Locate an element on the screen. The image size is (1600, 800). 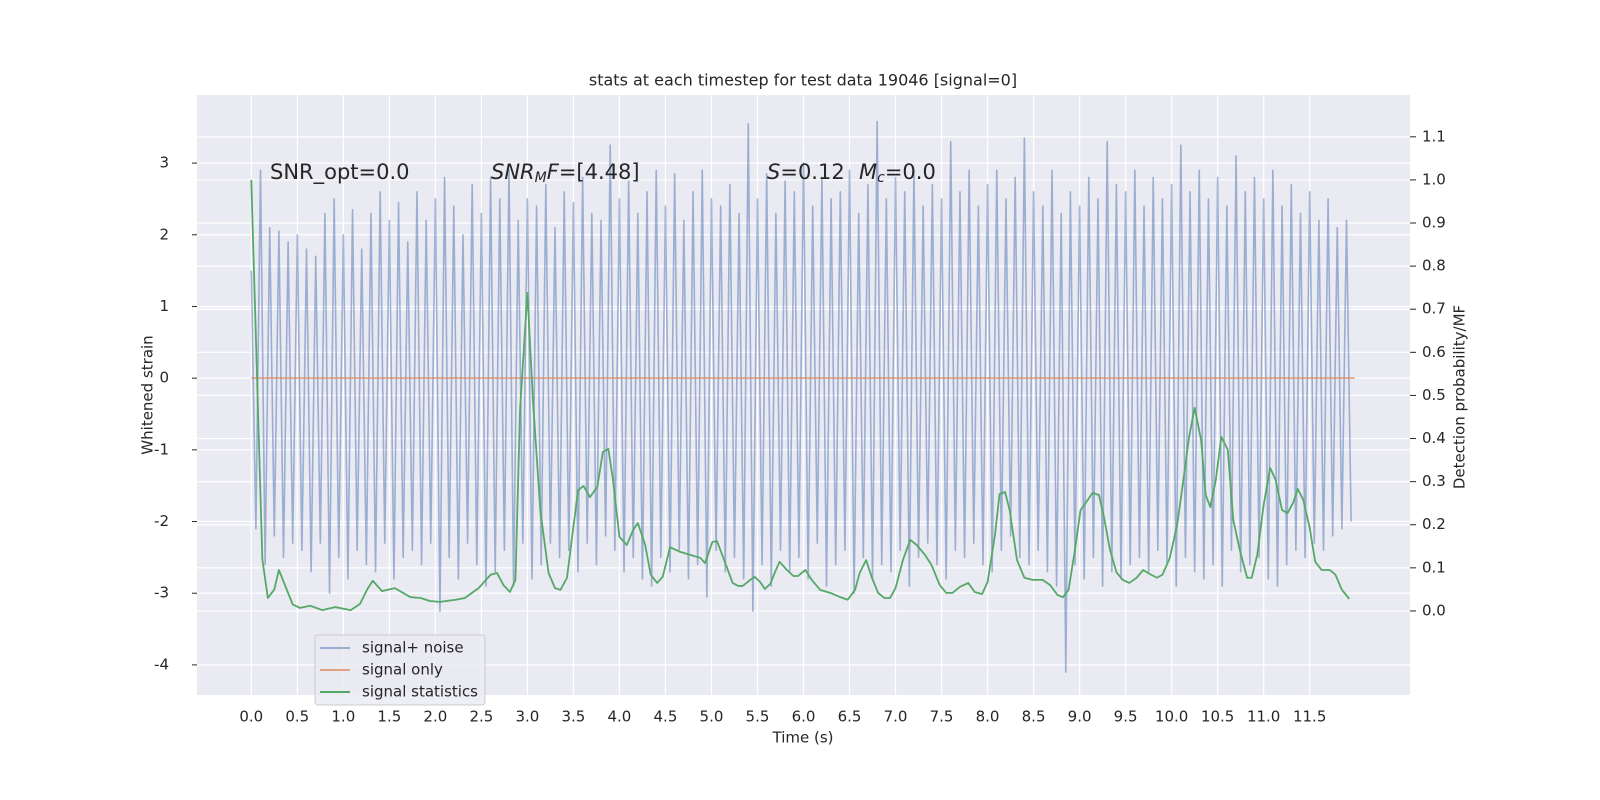
y2-tick-label: 0.3 is located at coordinates (1434, 481).